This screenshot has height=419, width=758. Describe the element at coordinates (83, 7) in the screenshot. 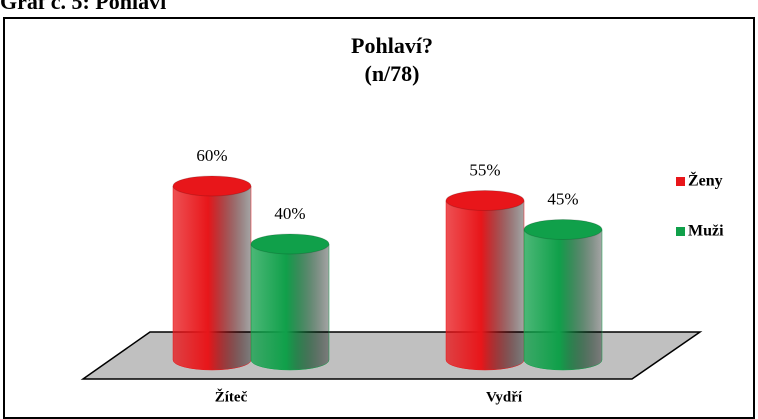

I see `caption: Graf č. 5: Pohlaví` at that location.